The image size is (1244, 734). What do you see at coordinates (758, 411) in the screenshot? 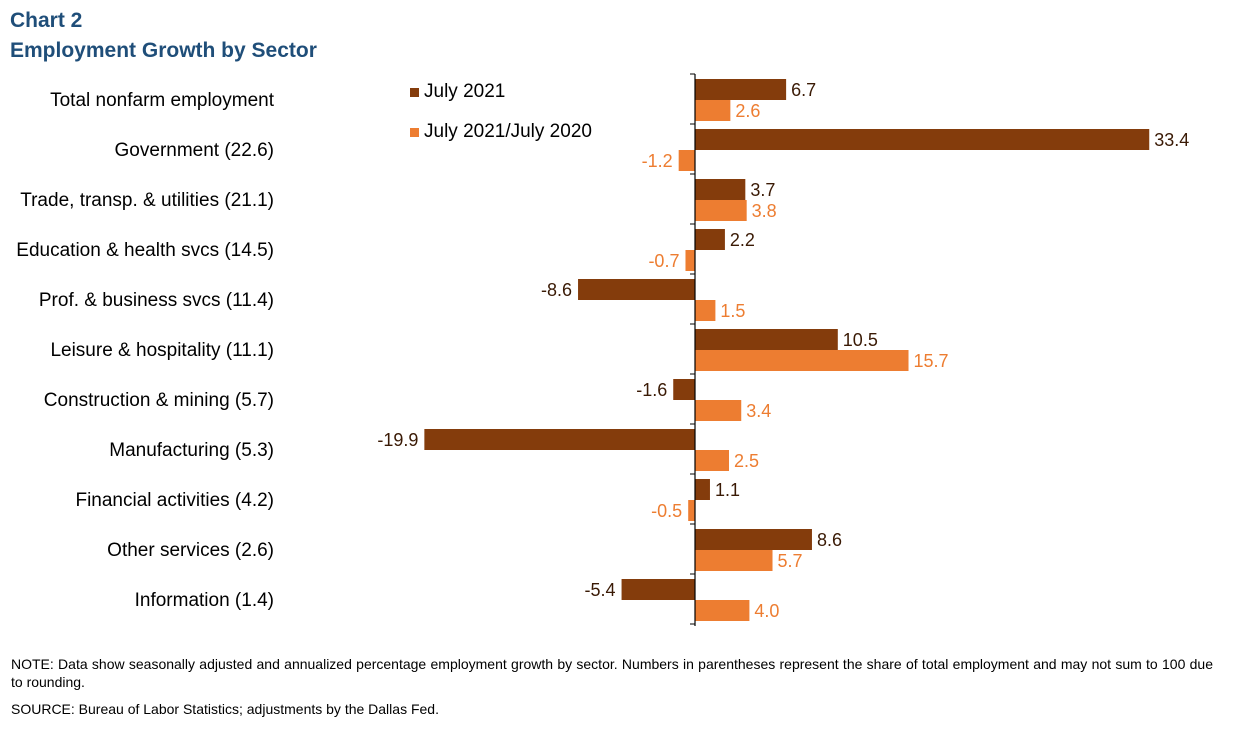
I see `data-label: 3.4` at bounding box center [758, 411].